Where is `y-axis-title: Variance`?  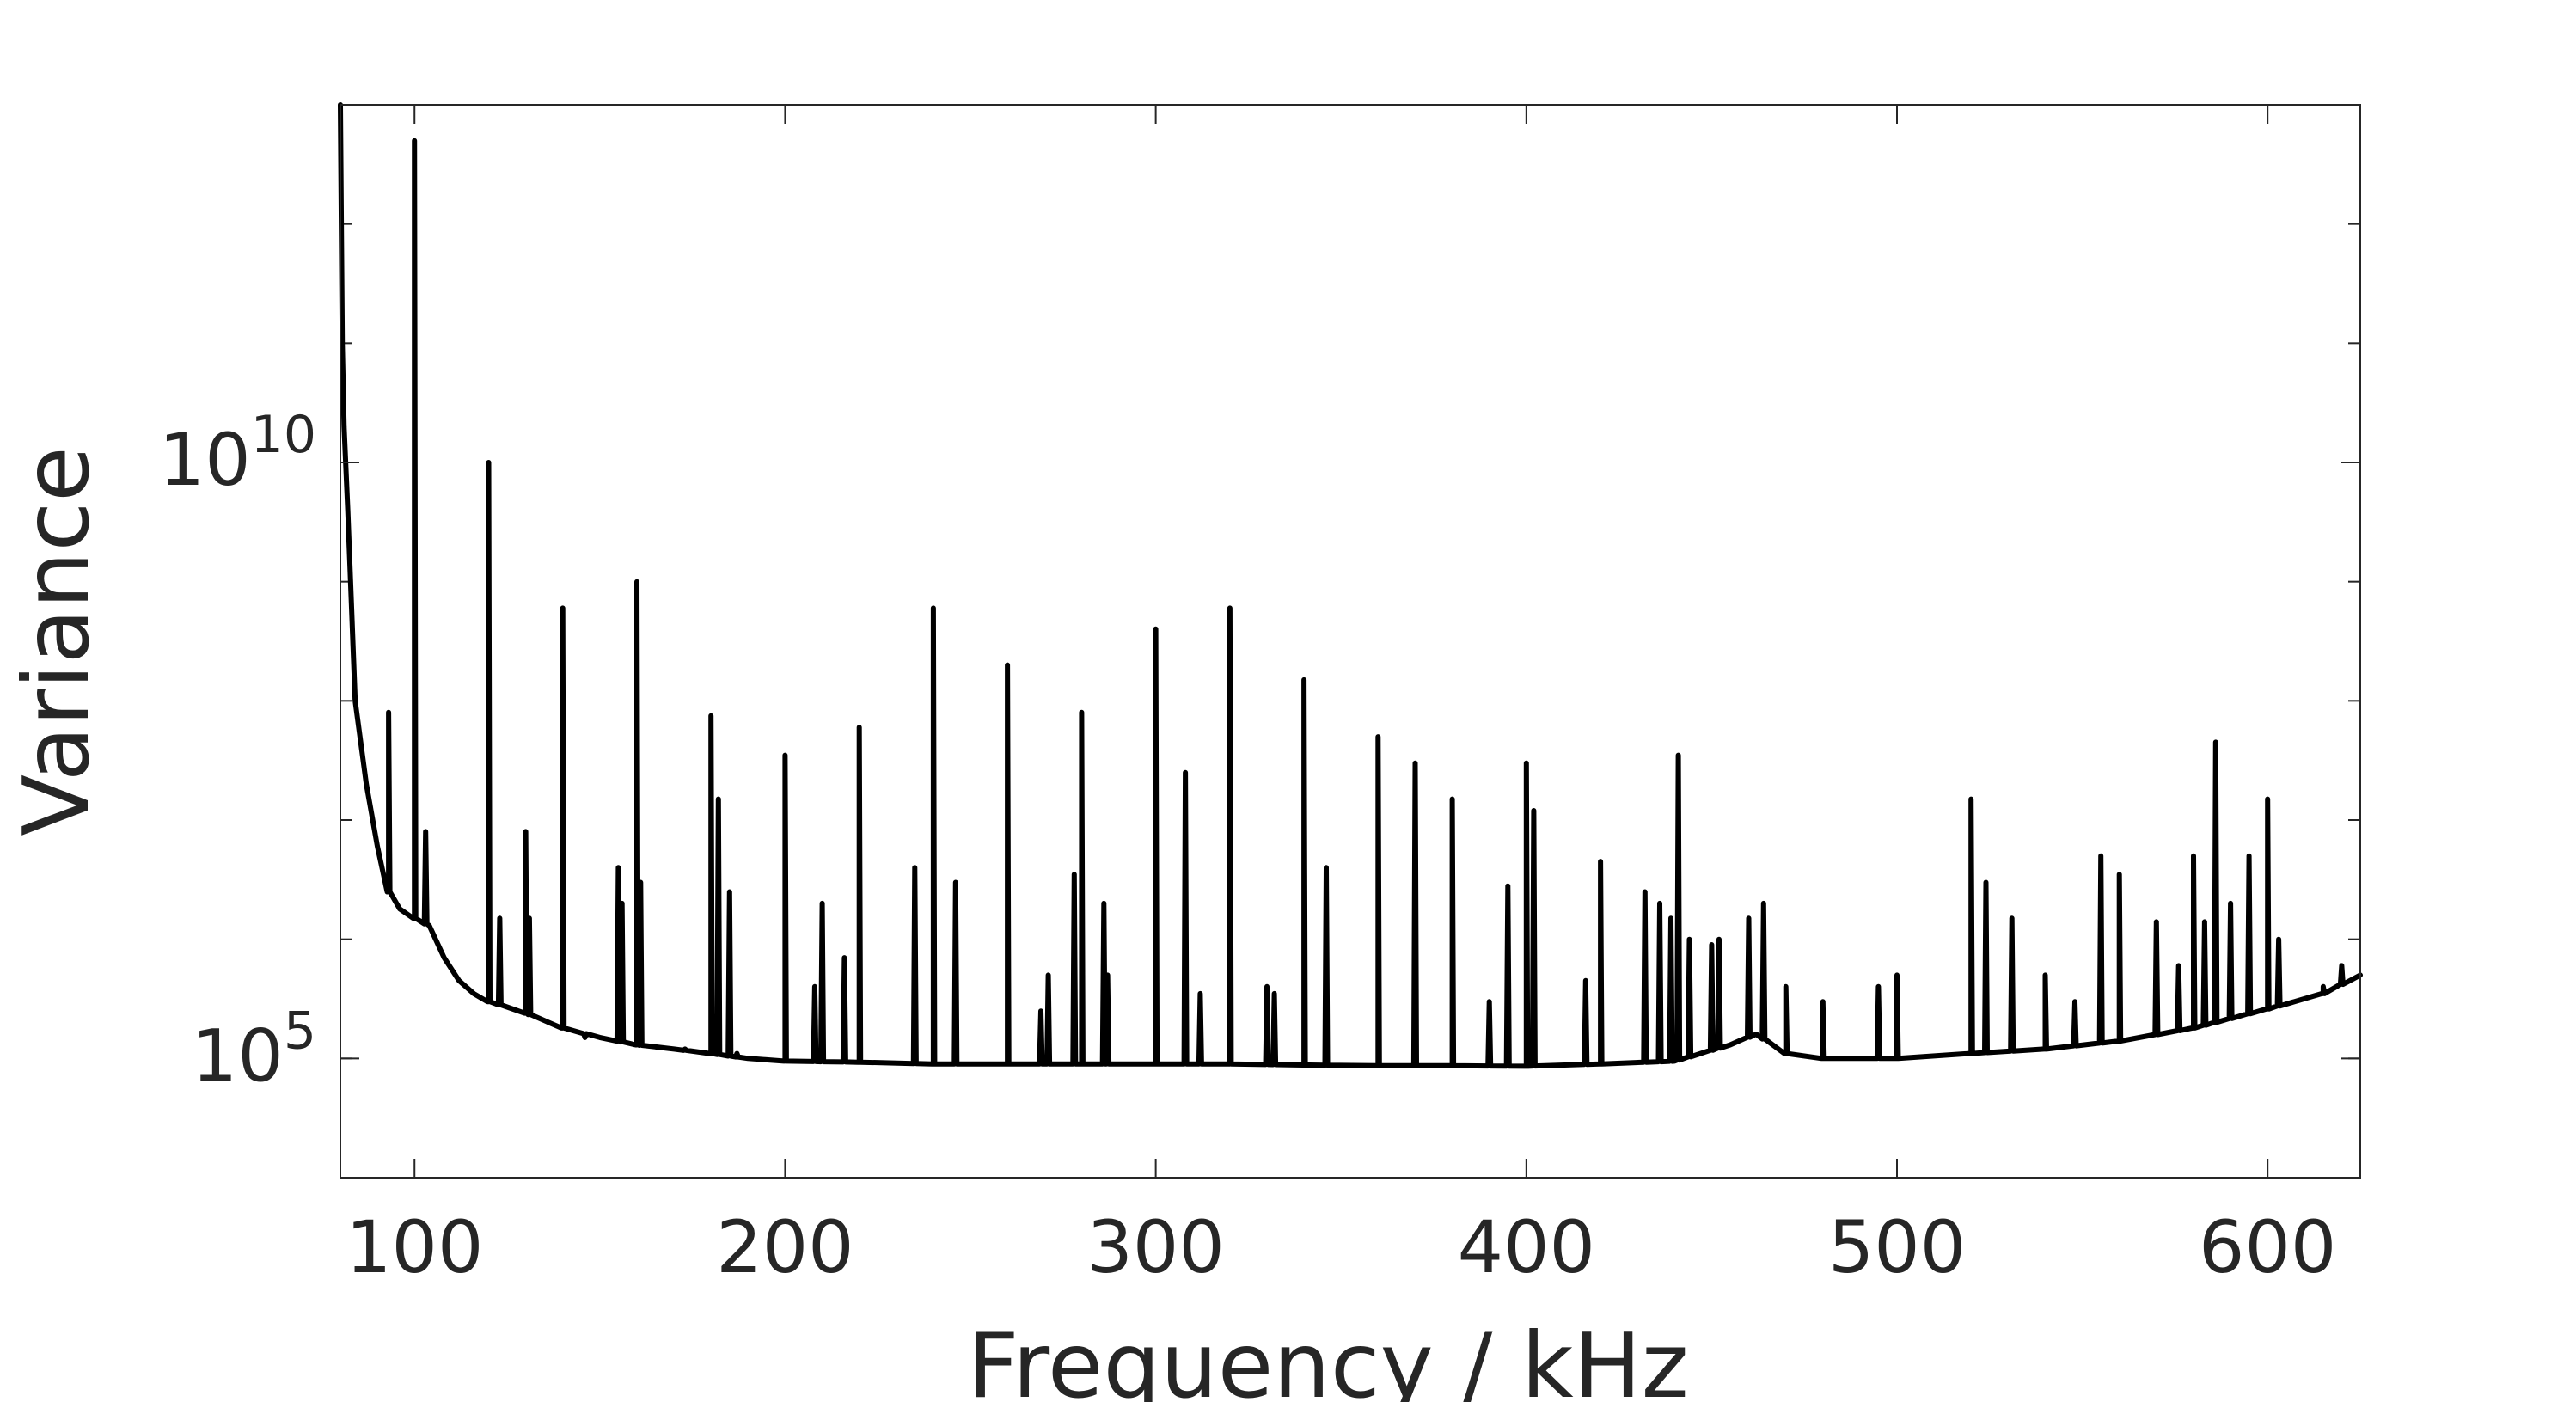
y-axis-title: Variance is located at coordinates (56, 641).